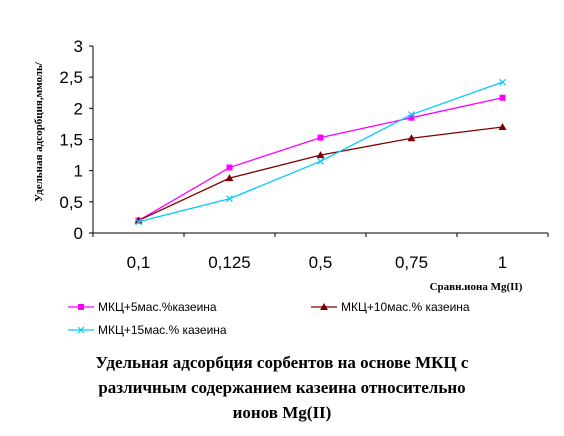 The width and height of the screenshot is (564, 436). I want to click on x-tick-label: 0,5, so click(321, 262).